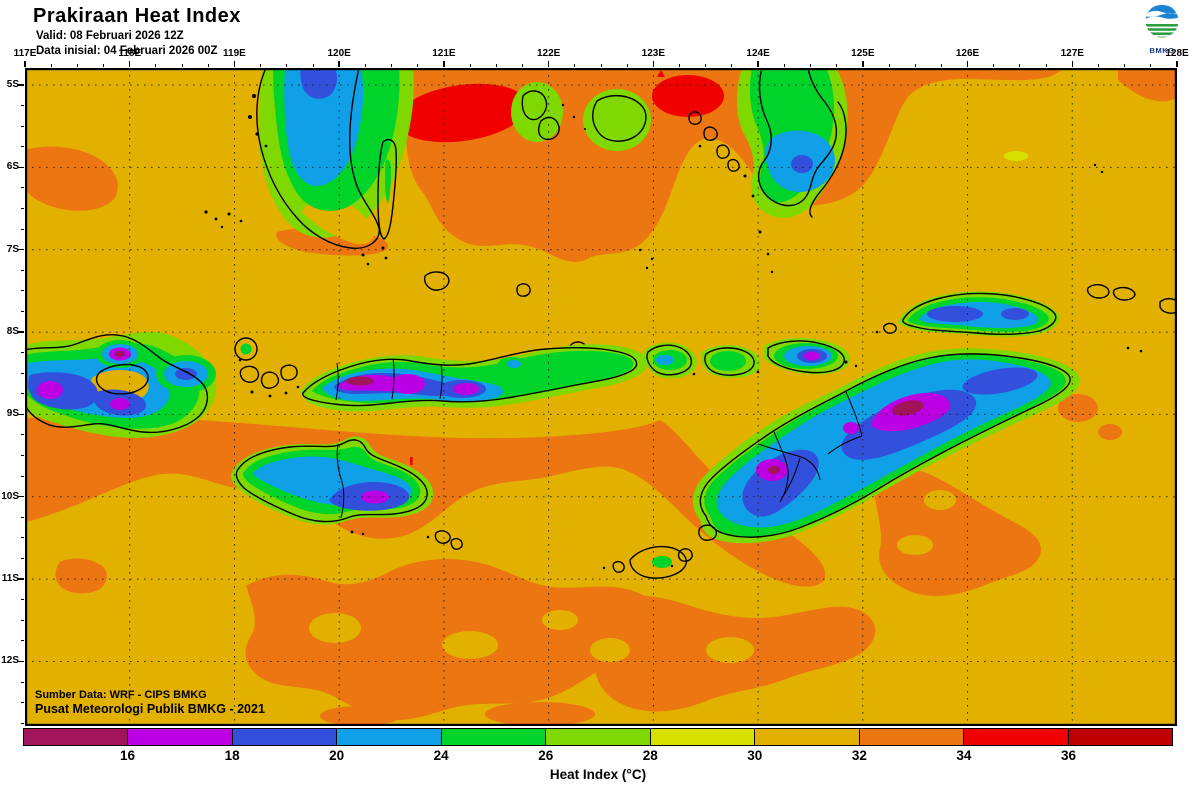  Describe the element at coordinates (474, 378) in the screenshot. I see `cold-region-flores` at that location.